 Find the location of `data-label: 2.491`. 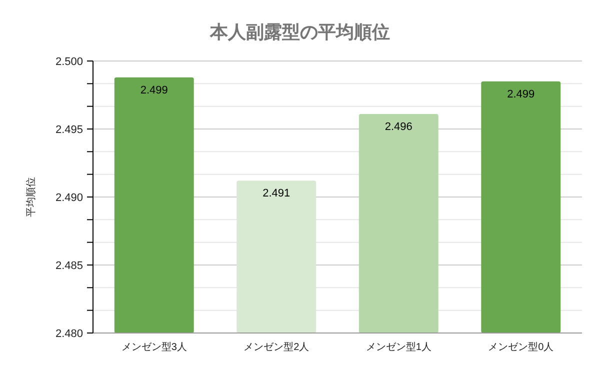

data-label: 2.491 is located at coordinates (276, 194).